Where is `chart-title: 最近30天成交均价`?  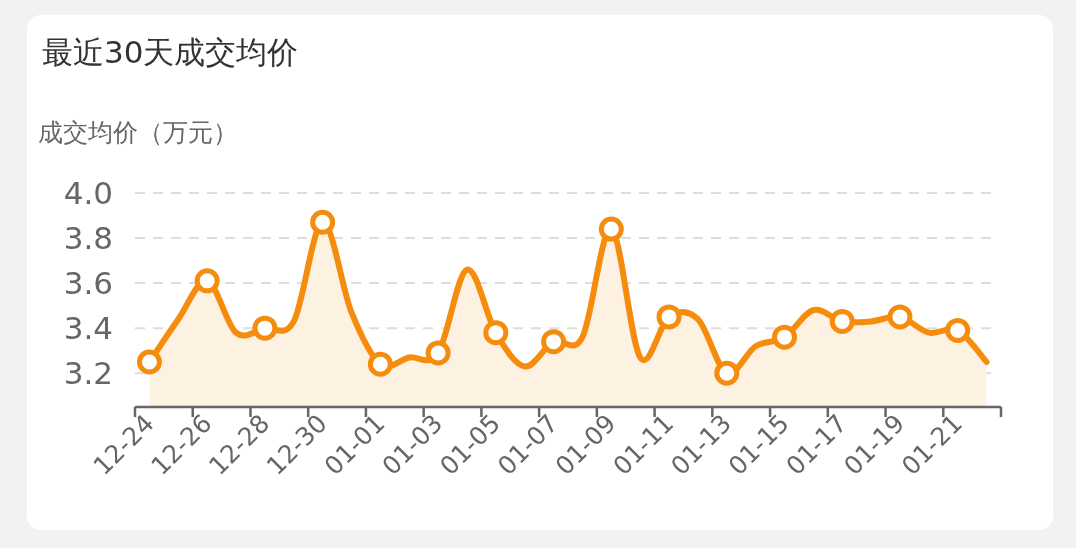
chart-title: 最近30天成交均价 is located at coordinates (170, 52).